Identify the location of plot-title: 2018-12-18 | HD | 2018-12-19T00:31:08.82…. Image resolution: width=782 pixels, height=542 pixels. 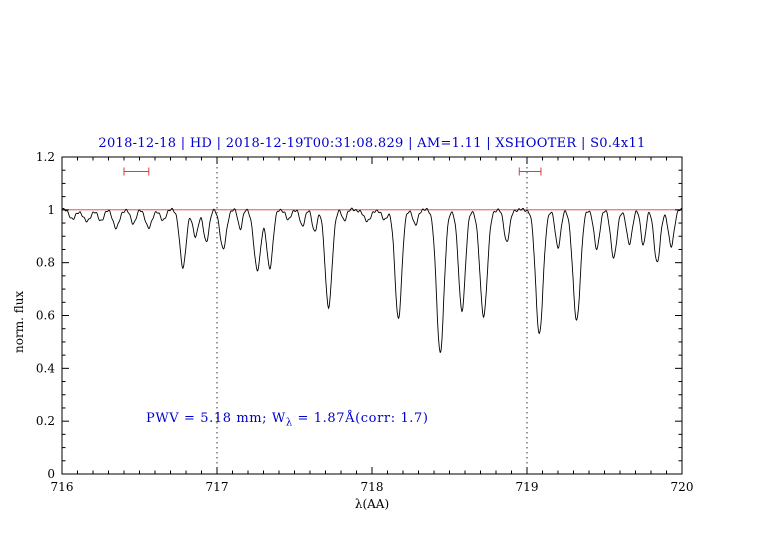
(372, 143).